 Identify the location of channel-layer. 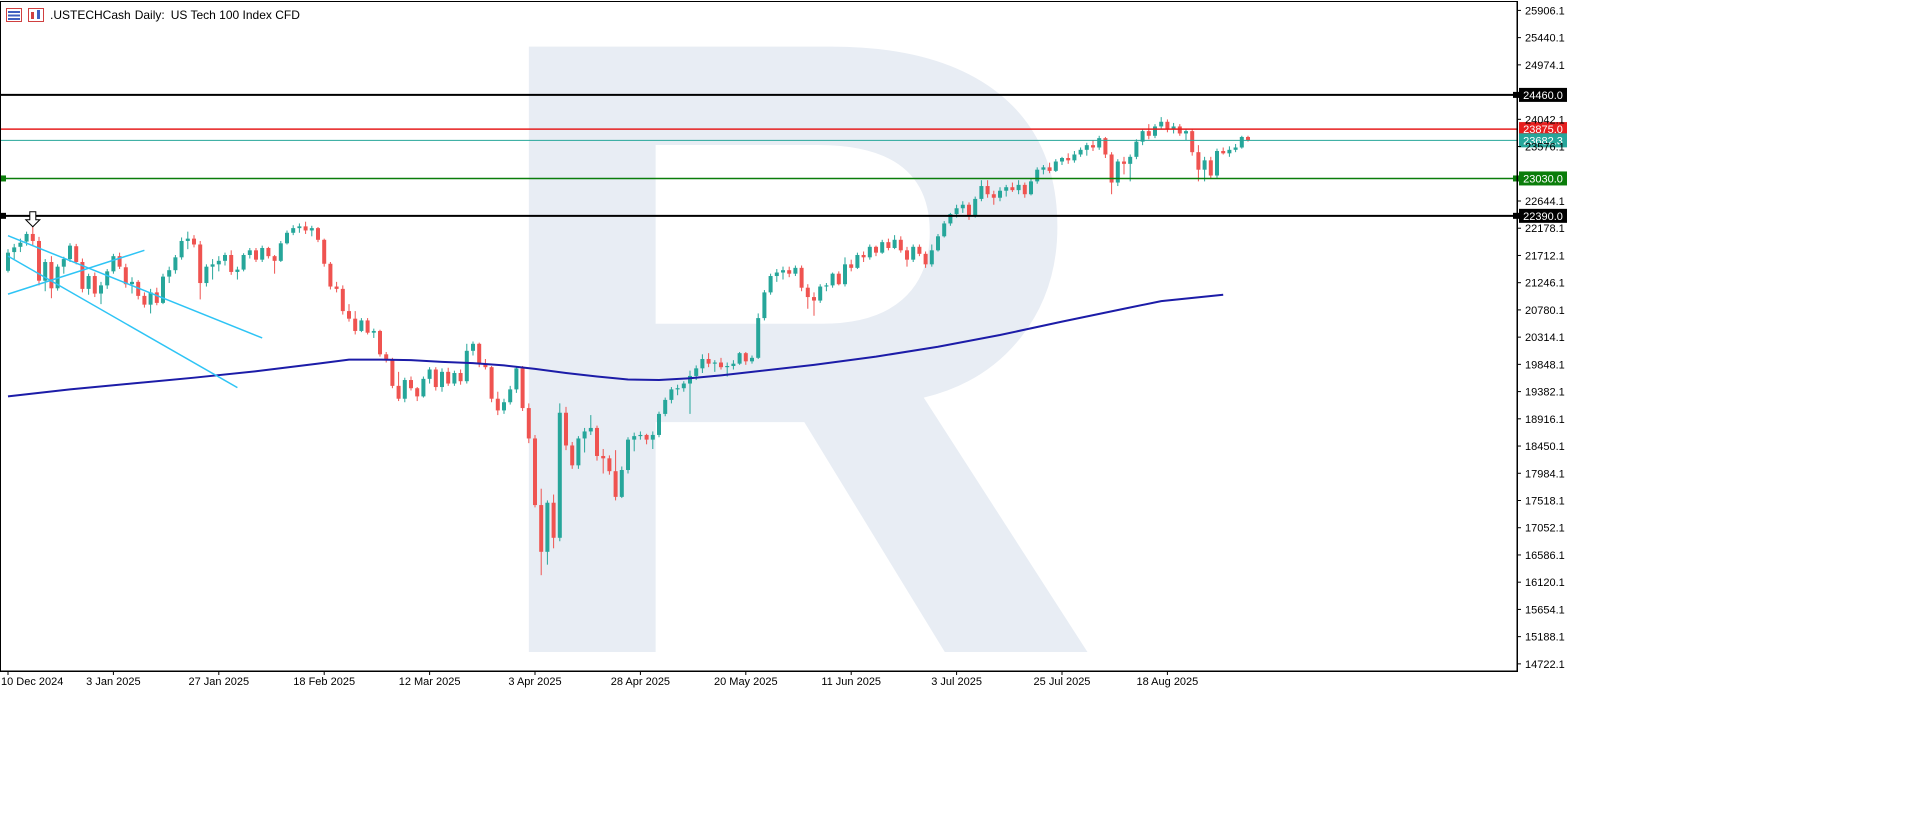
(135, 312).